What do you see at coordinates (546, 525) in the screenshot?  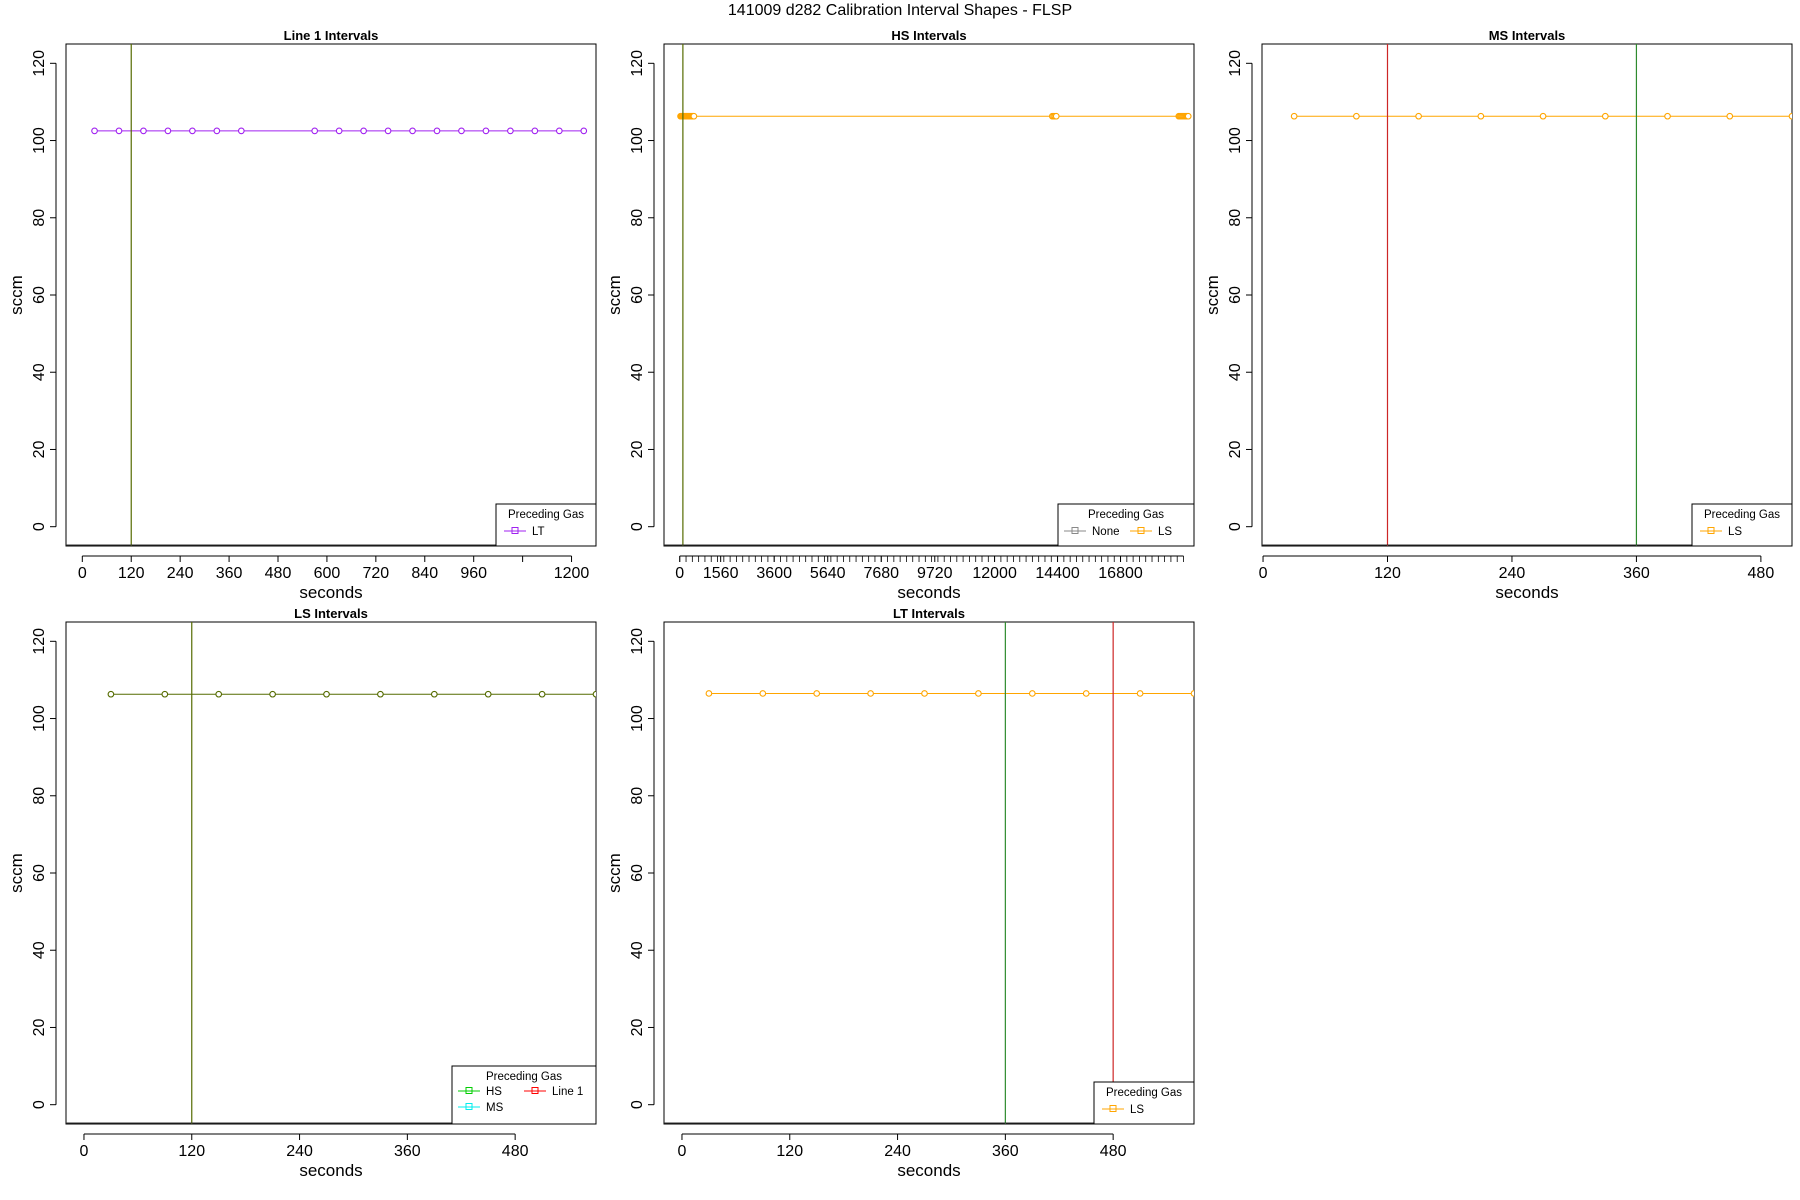 I see `legend: Preceding Gas LT` at bounding box center [546, 525].